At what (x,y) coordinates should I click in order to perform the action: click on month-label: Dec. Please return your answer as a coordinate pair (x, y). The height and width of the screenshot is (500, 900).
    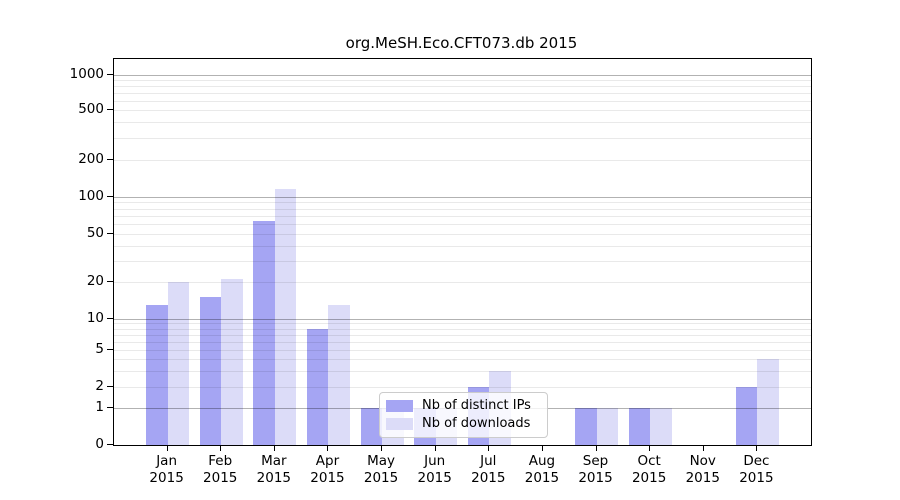
    Looking at the image, I should click on (756, 461).